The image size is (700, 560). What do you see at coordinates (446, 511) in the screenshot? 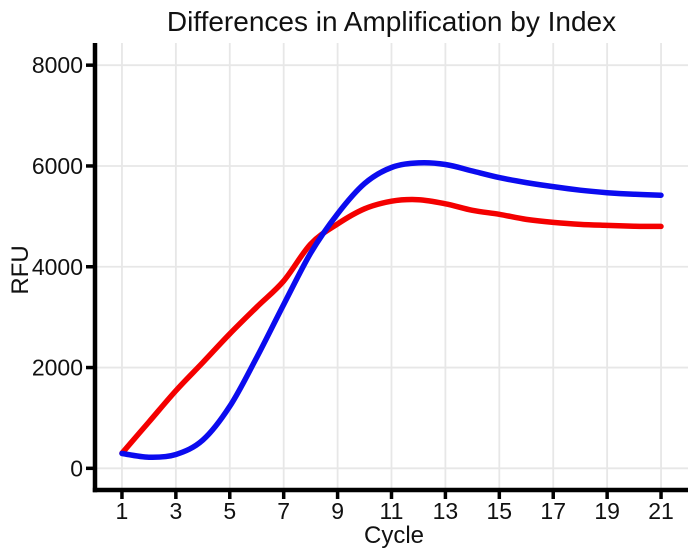
I see `x-tick-label: 13` at bounding box center [446, 511].